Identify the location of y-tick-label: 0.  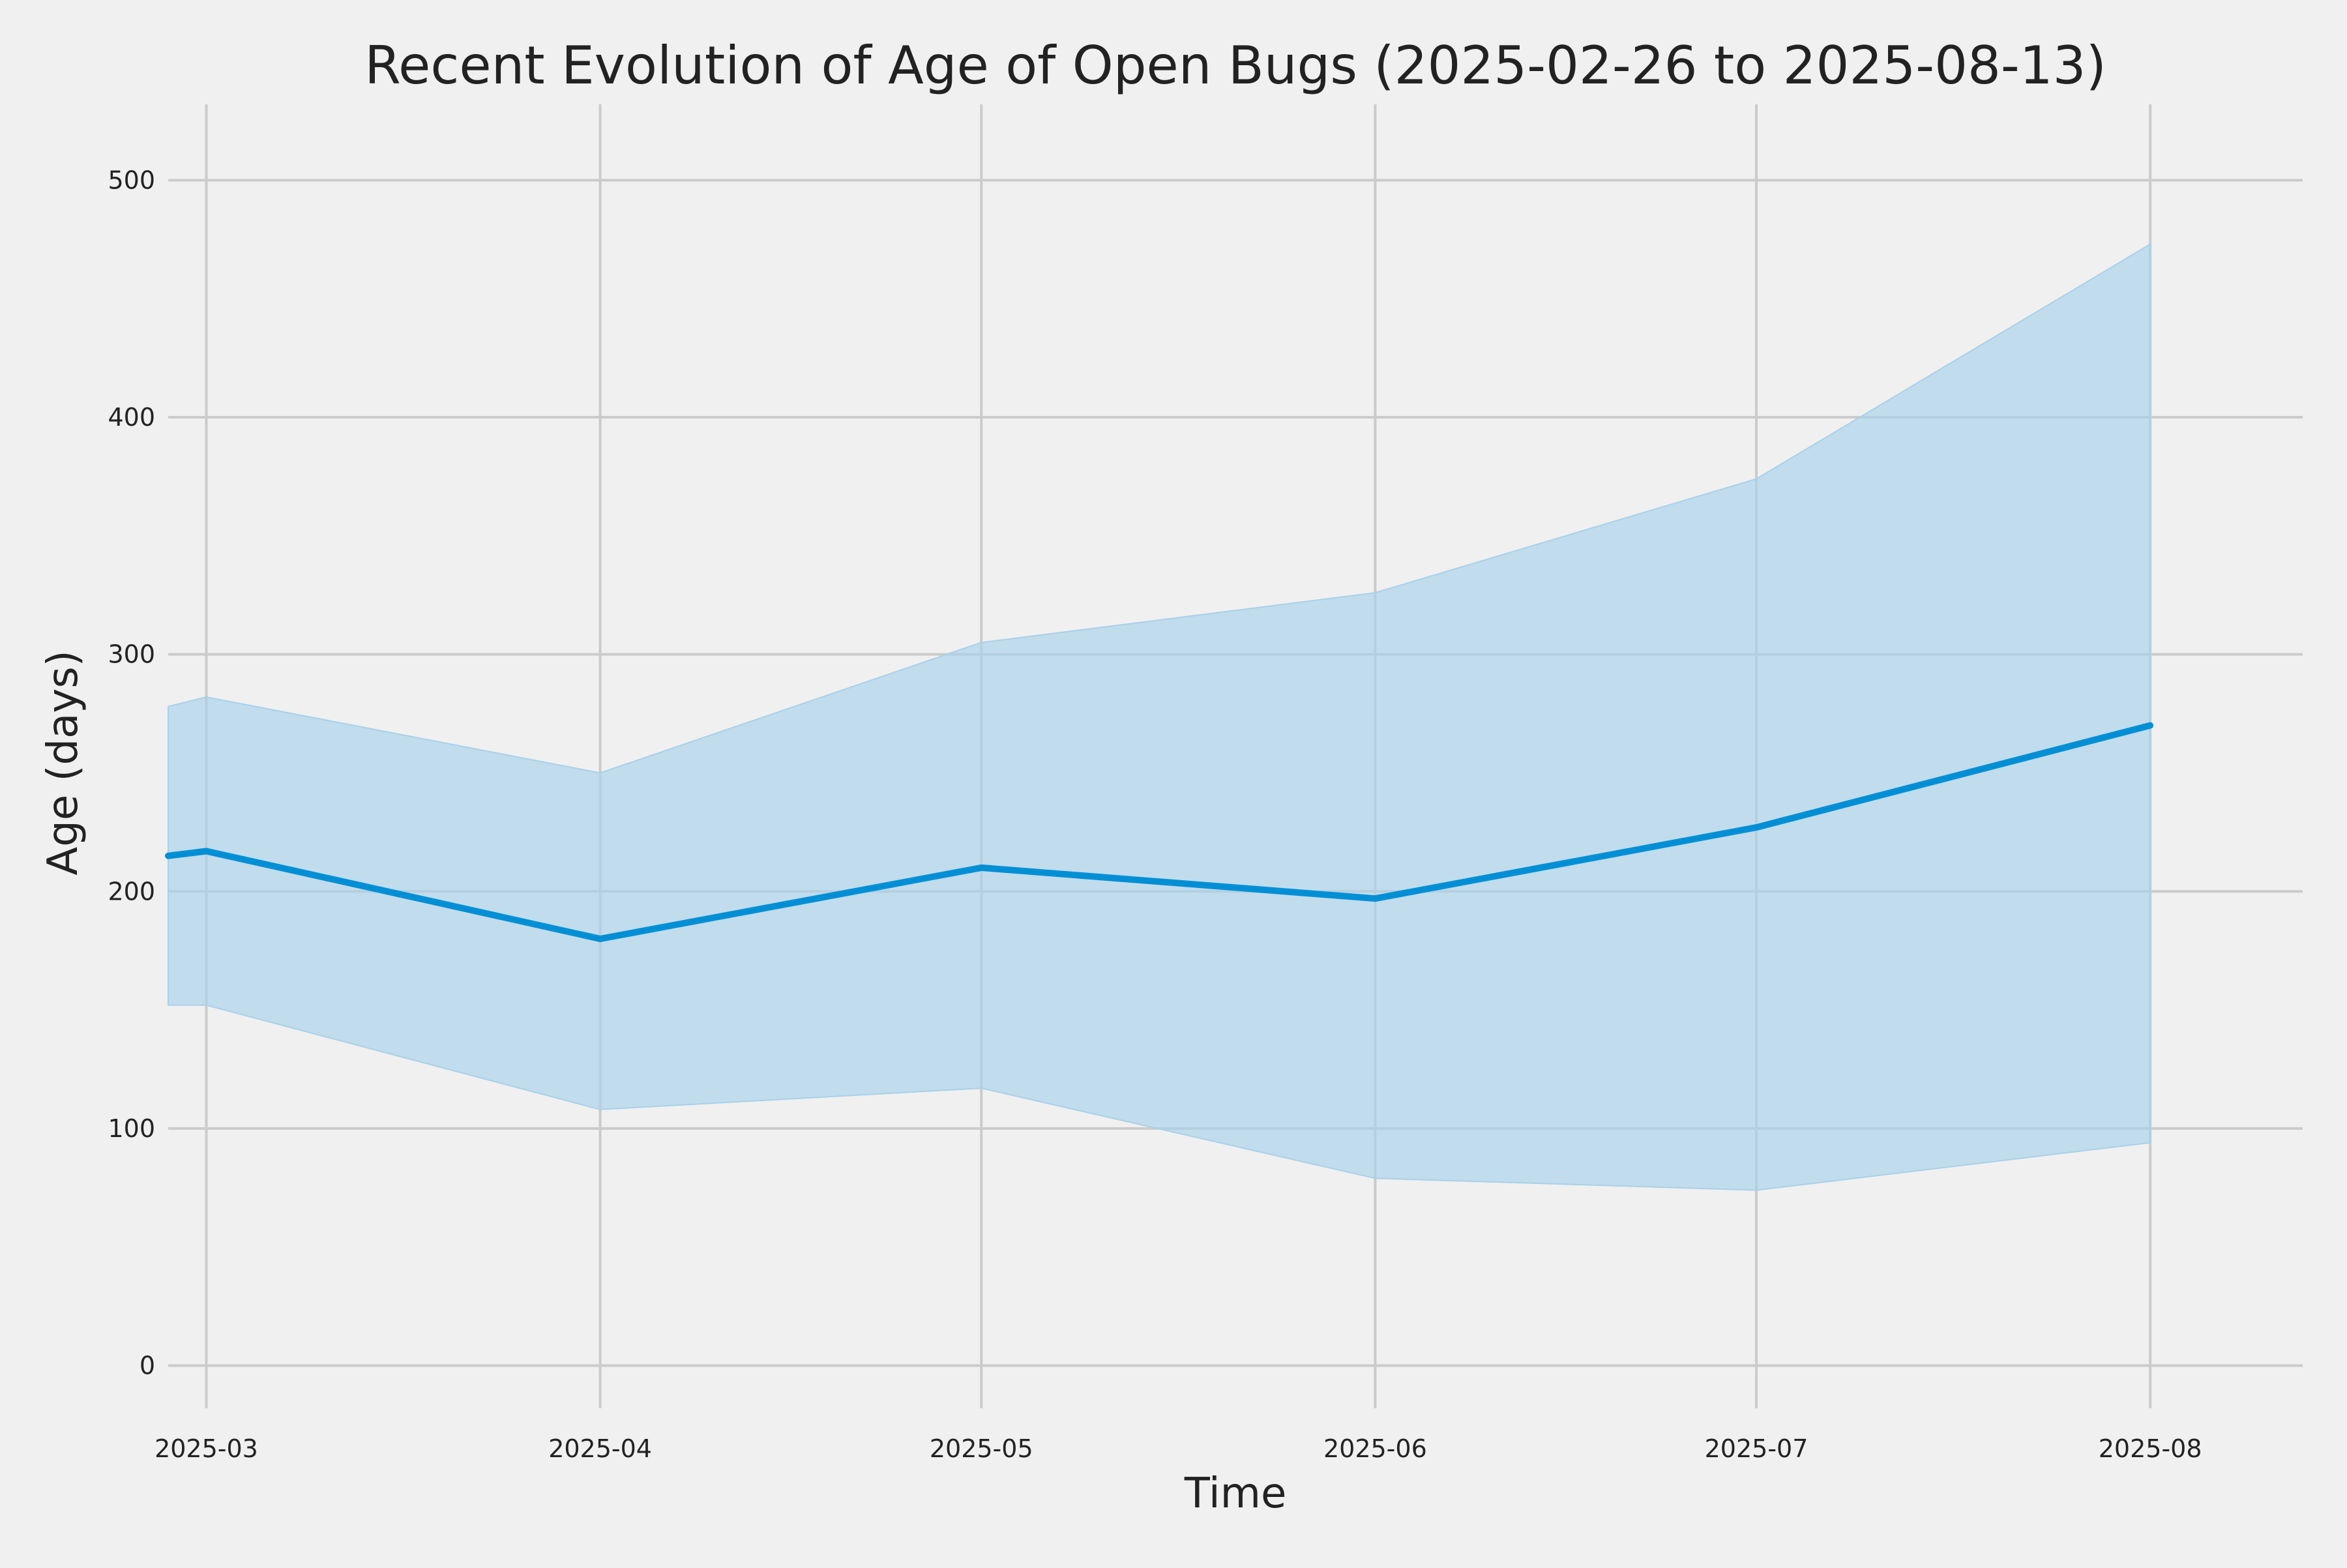
(147, 1366).